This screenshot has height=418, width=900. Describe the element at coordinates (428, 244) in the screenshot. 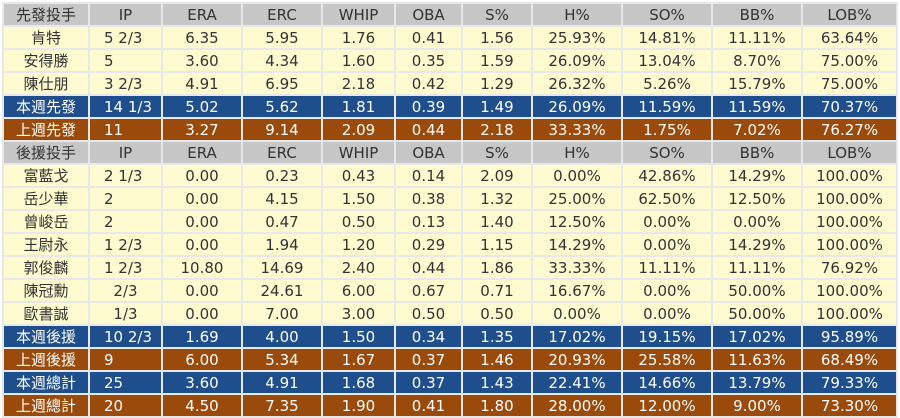

I see `stat-cell: 0.29` at that location.